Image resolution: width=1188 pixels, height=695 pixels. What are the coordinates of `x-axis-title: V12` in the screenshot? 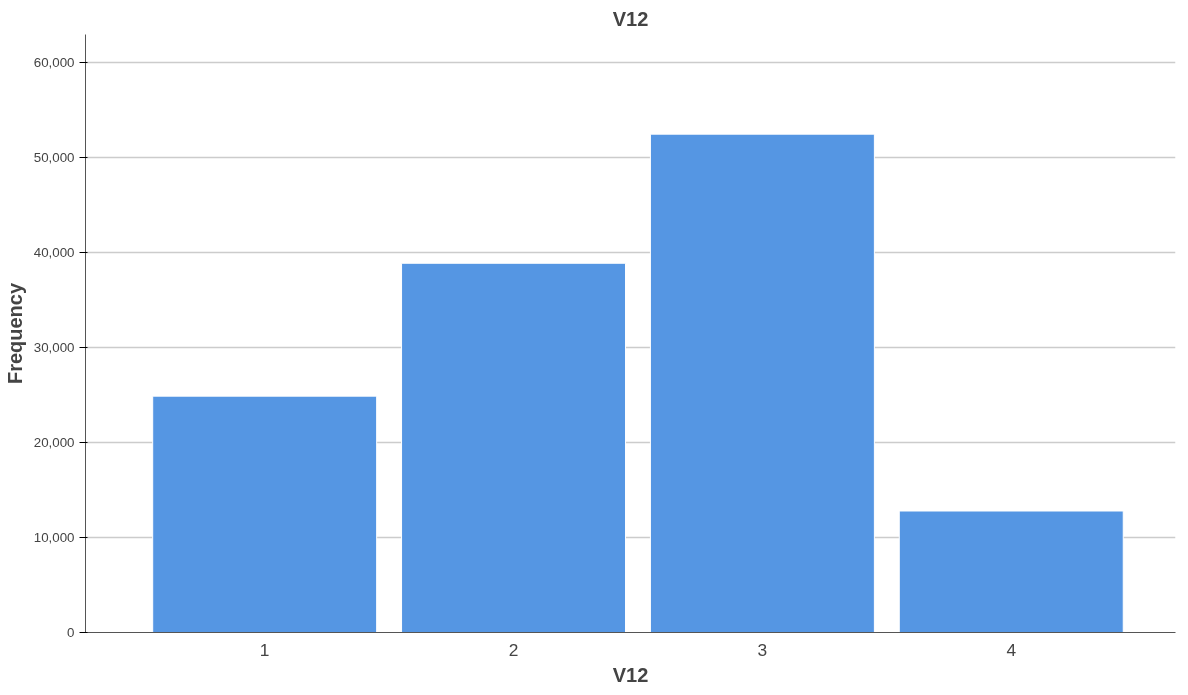 It's located at (630, 674).